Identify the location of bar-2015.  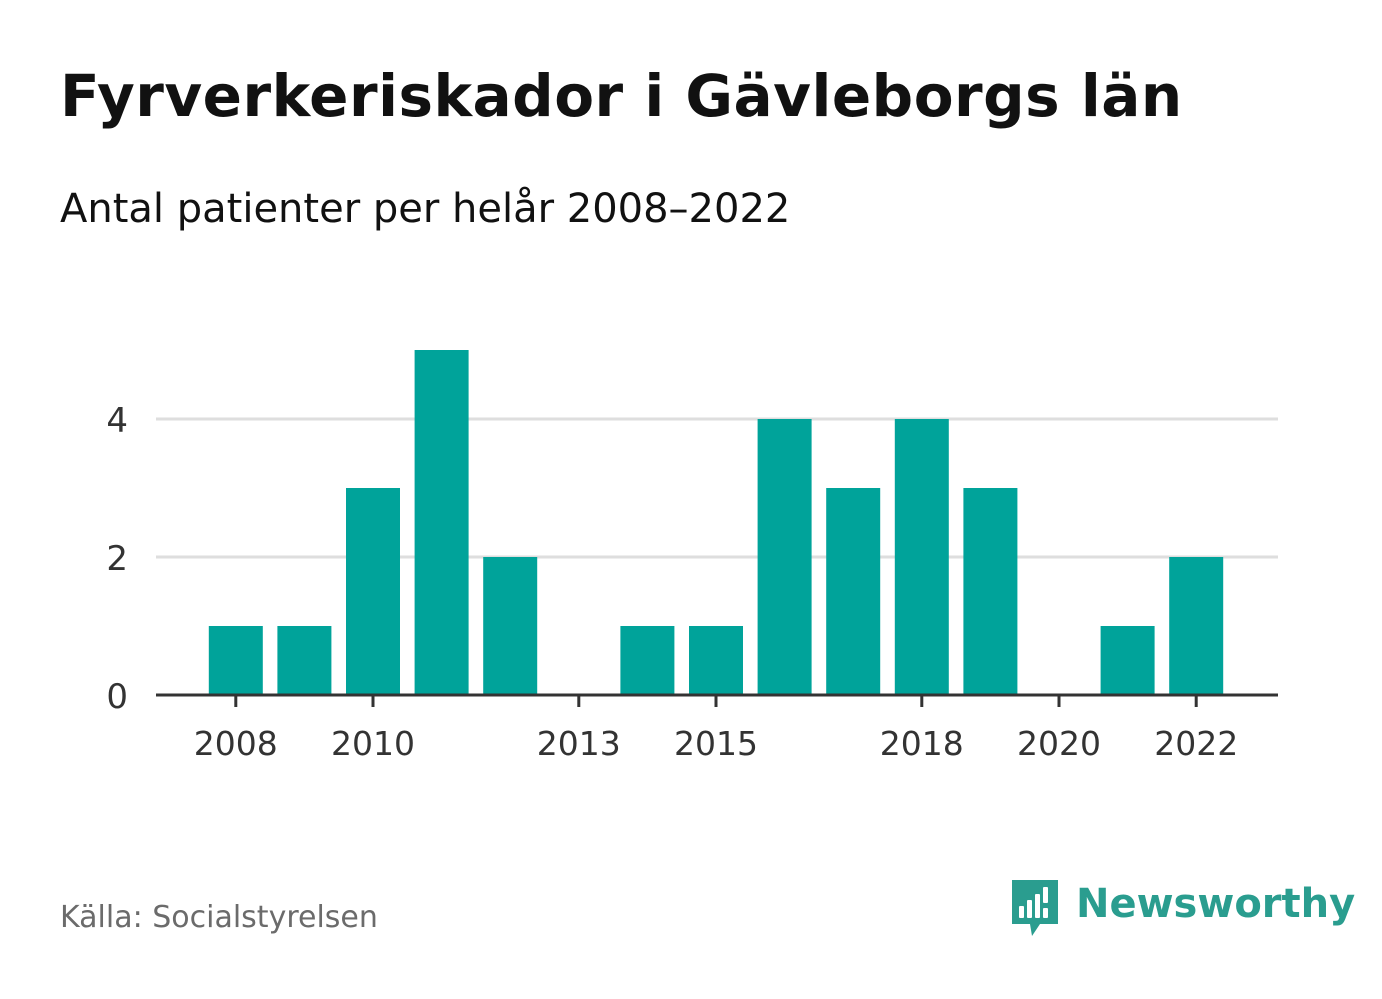
(716, 660).